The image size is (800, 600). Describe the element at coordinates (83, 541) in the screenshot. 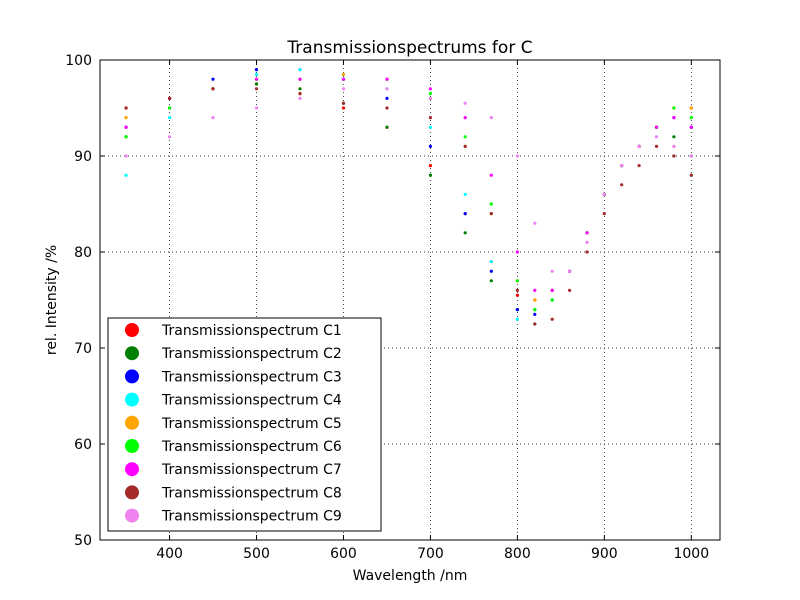

I see `y-tick-label: 50` at that location.